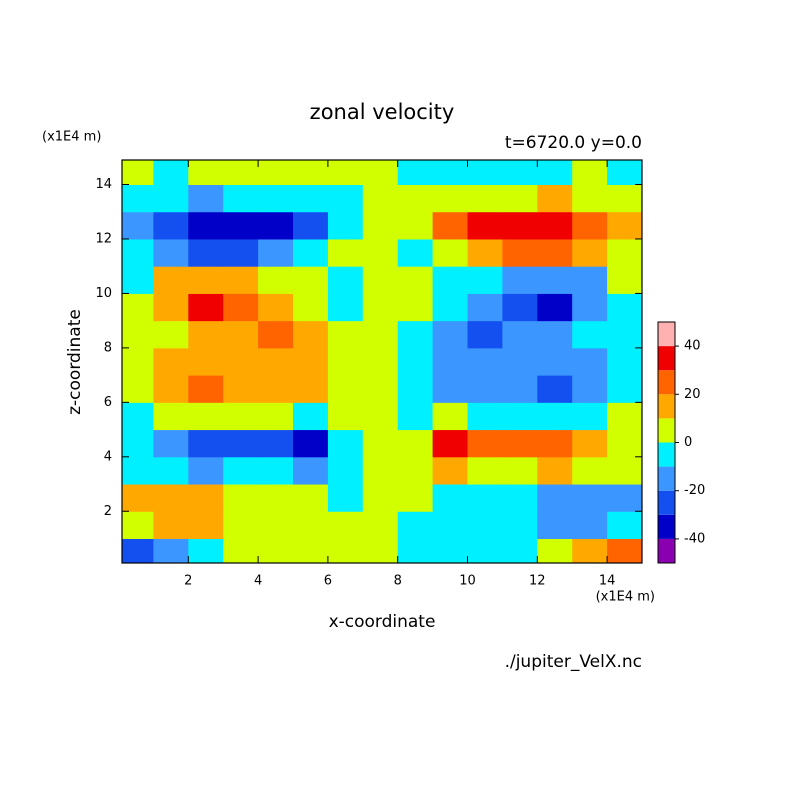  What do you see at coordinates (573, 143) in the screenshot?
I see `chart-subtitle: t=6720.0 y=0.0` at bounding box center [573, 143].